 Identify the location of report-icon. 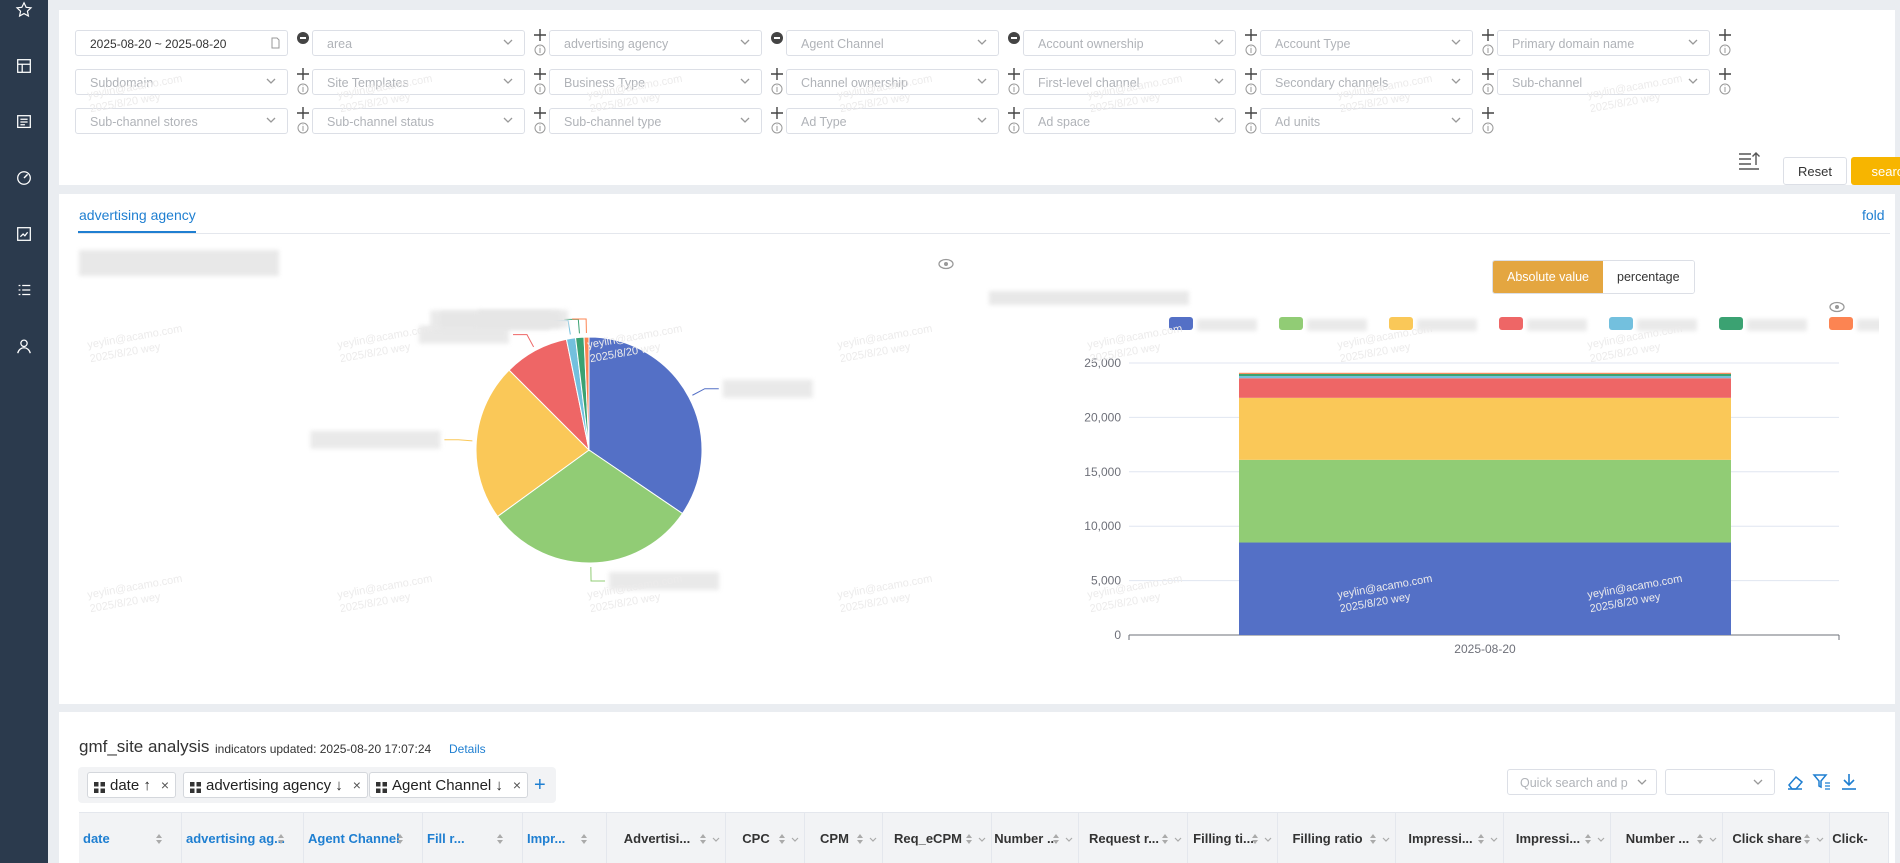
(24, 122).